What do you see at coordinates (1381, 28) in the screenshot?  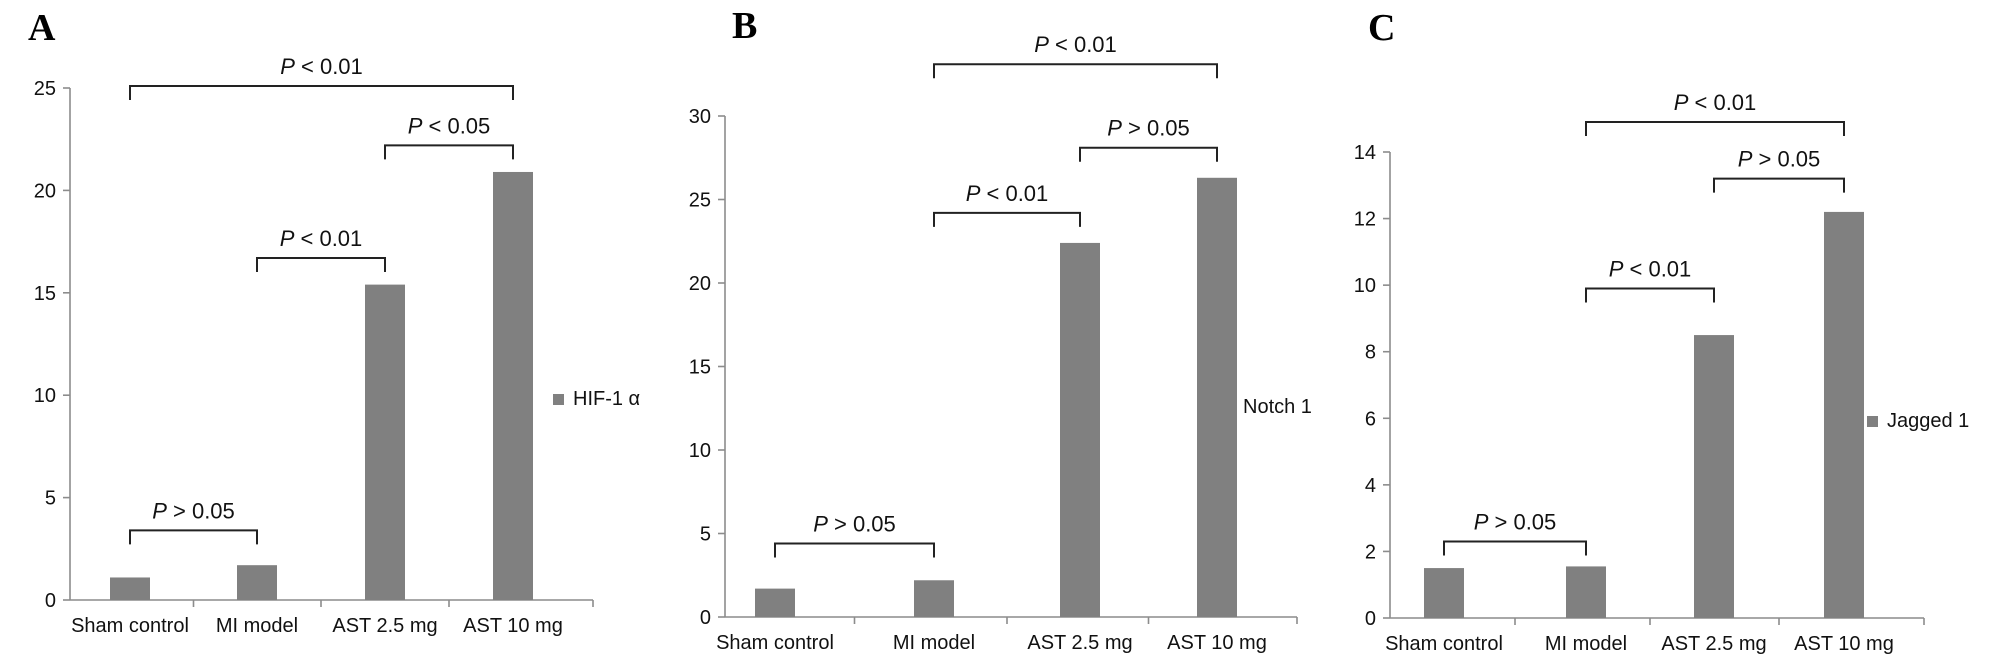 I see `panel-letter: C` at bounding box center [1381, 28].